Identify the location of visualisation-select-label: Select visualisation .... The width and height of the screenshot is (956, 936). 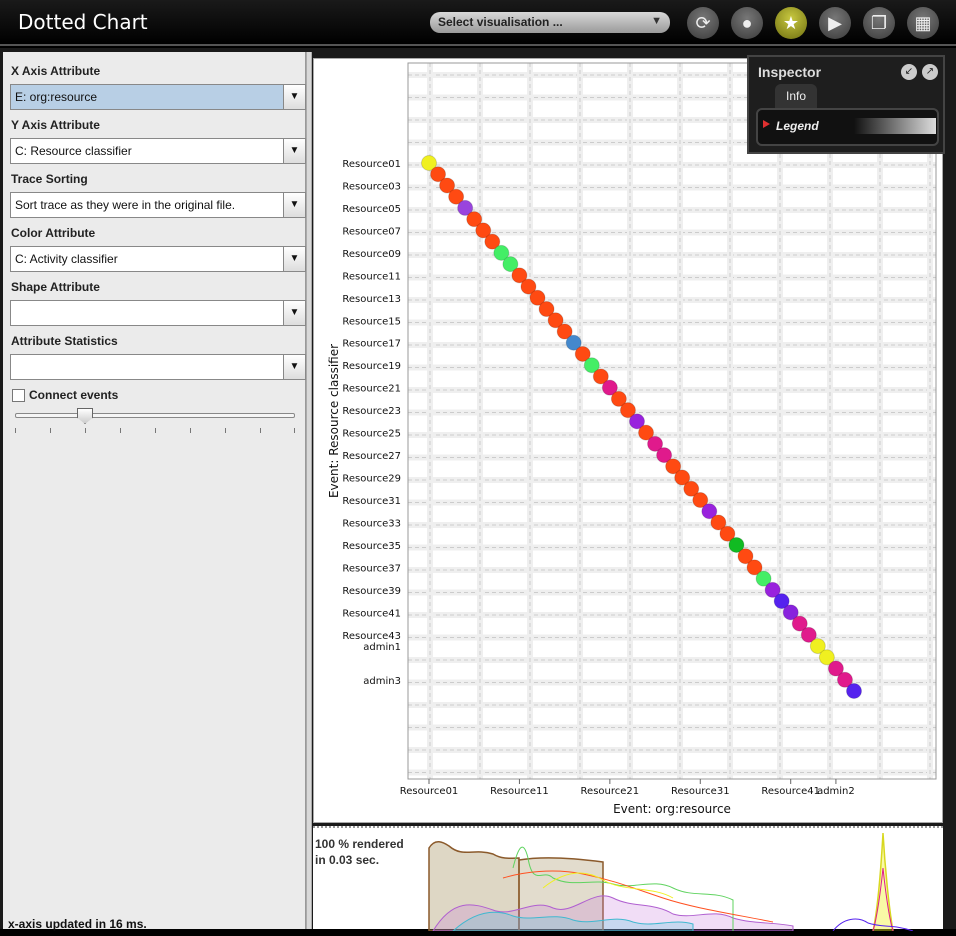
(500, 22).